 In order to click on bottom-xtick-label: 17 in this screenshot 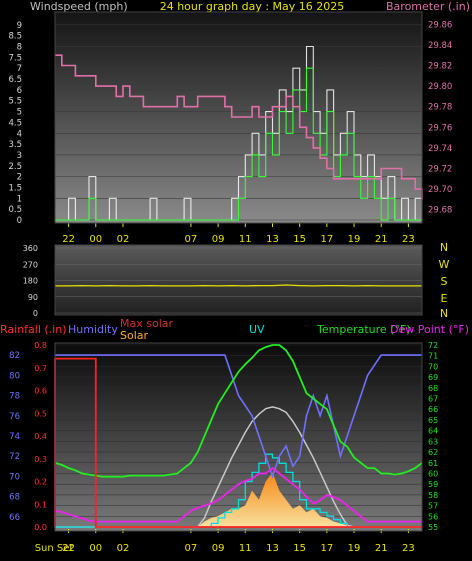, I will do `click(326, 548)`.